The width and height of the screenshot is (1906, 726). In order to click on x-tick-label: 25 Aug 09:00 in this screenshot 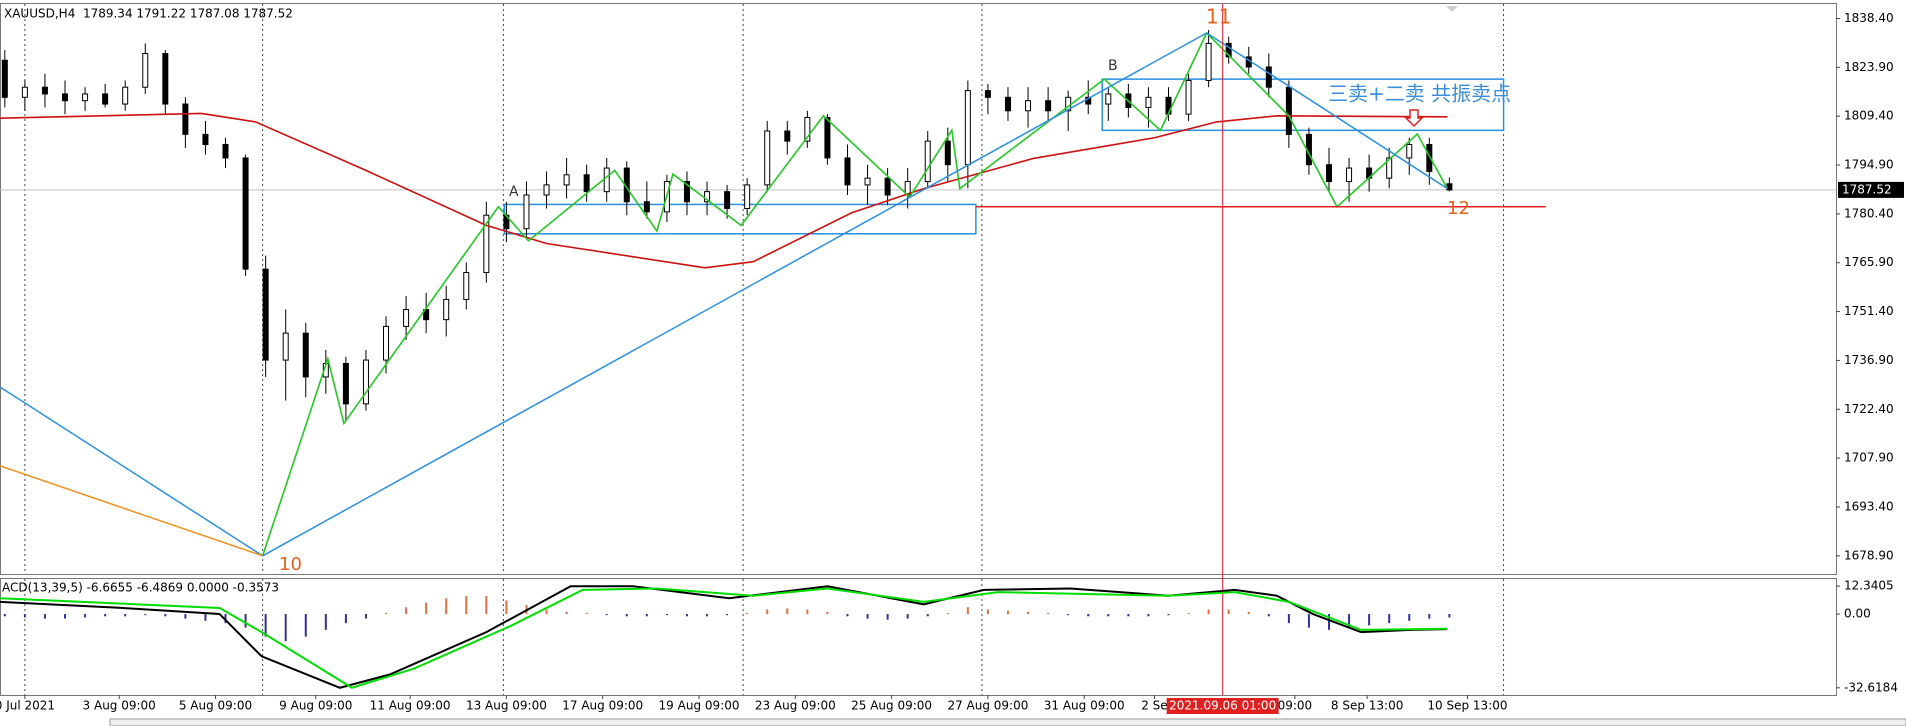, I will do `click(891, 706)`.